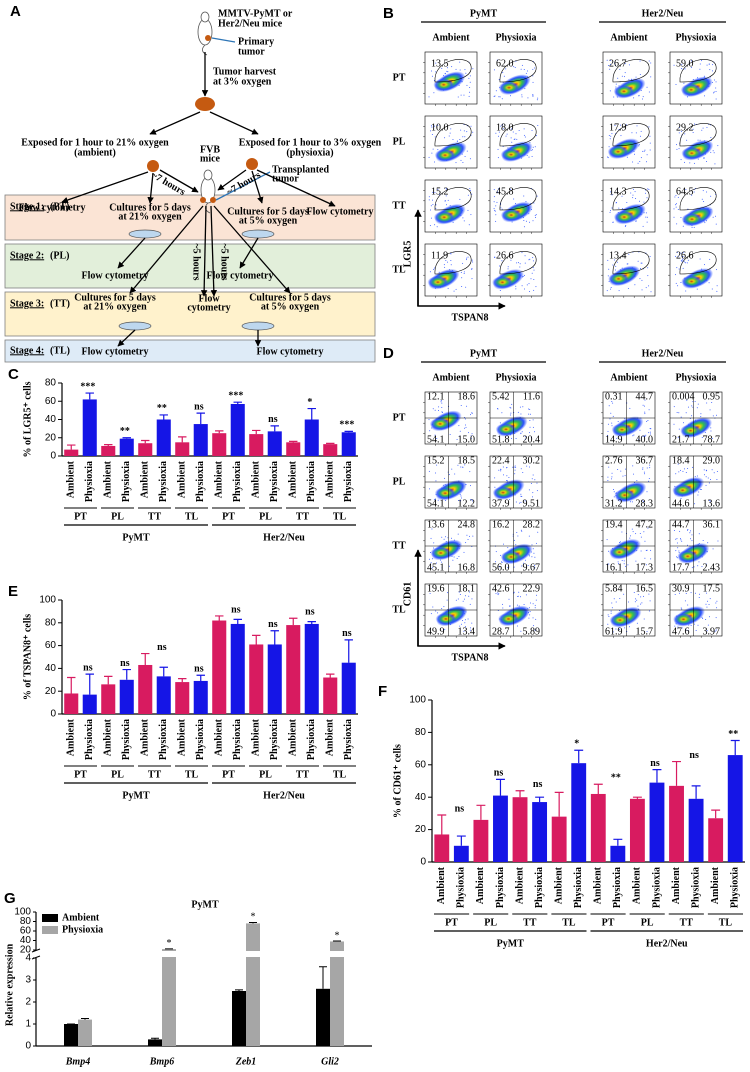 The width and height of the screenshot is (750, 1072). I want to click on gate-value: 11.9, so click(439, 255).